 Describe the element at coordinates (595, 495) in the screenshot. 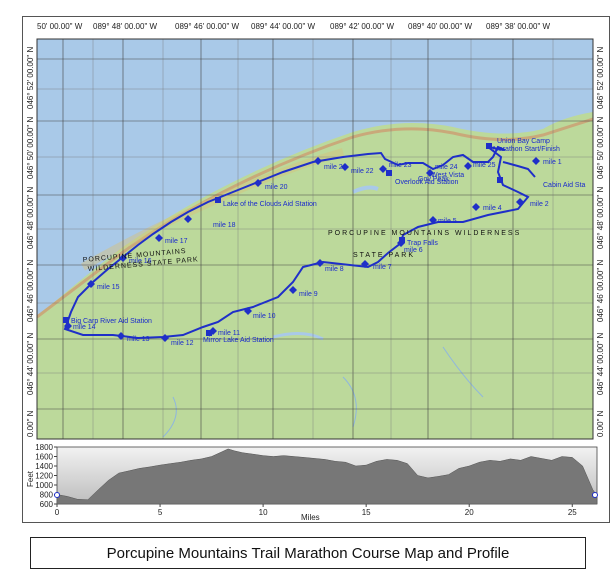

I see `profile-end-marker` at that location.